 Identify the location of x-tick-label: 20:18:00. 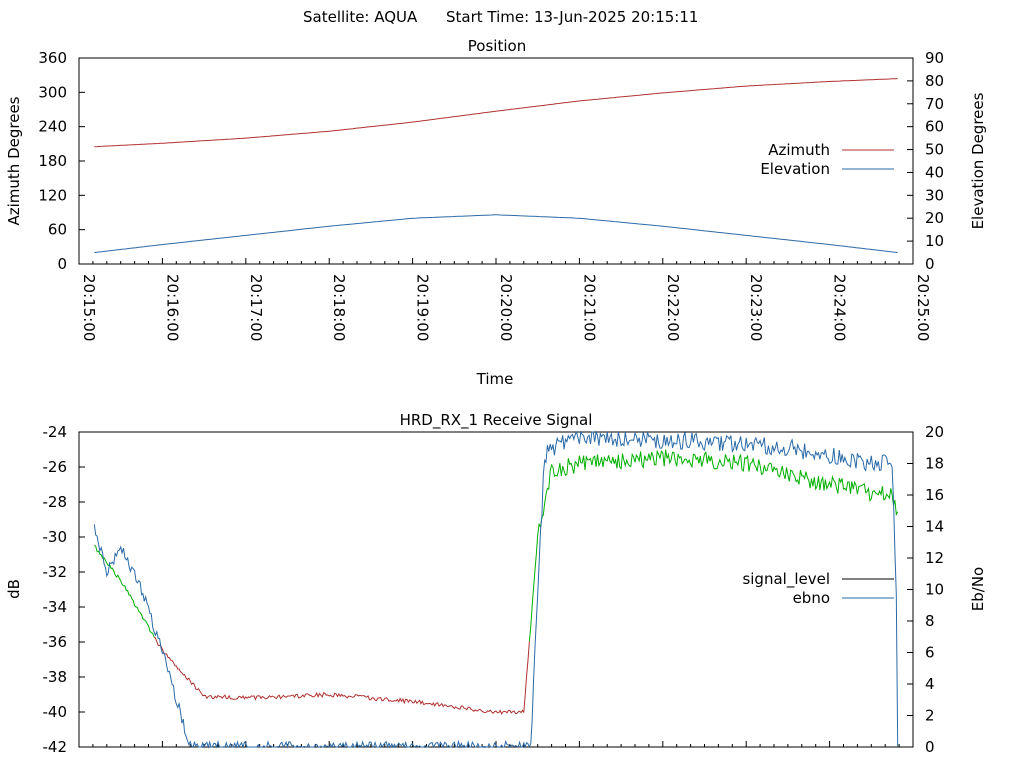
(339, 307).